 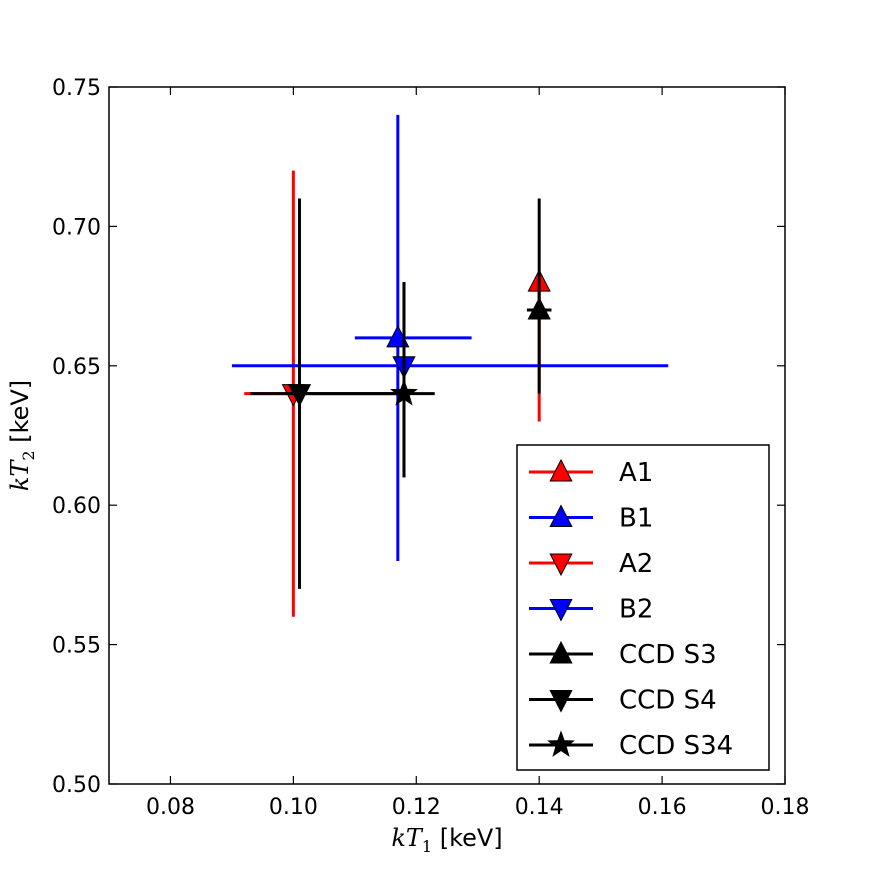 What do you see at coordinates (591, 519) in the screenshot?
I see `legend-entry-b1: B1` at bounding box center [591, 519].